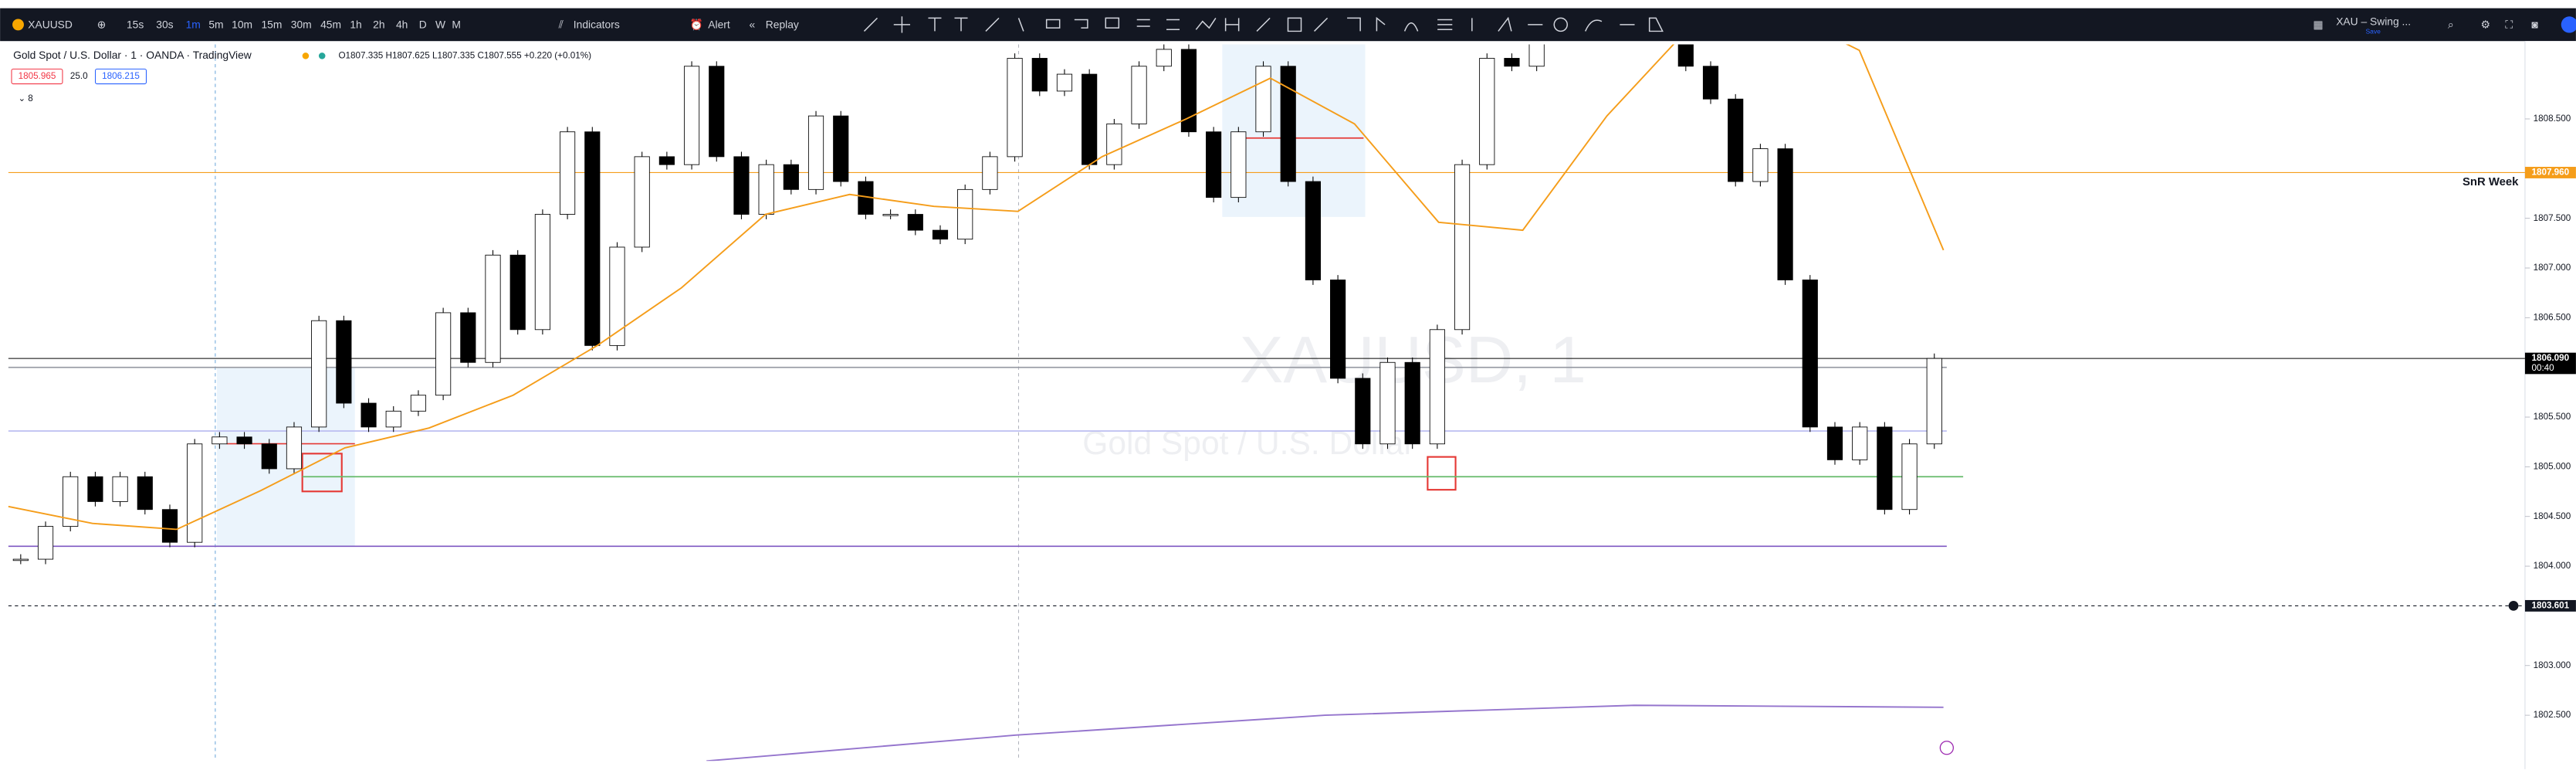 The height and width of the screenshot is (770, 2576). Describe the element at coordinates (22, 98) in the screenshot. I see `indicator-toggle: ⌄` at that location.